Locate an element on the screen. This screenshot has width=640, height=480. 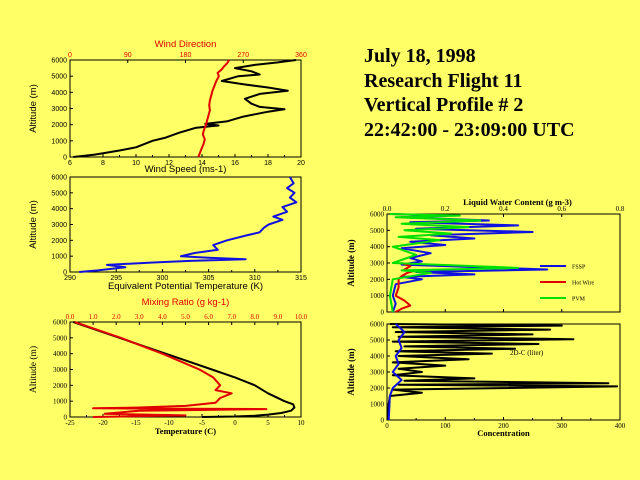
temp-y-tick-label: 5000 is located at coordinates (60, 338).